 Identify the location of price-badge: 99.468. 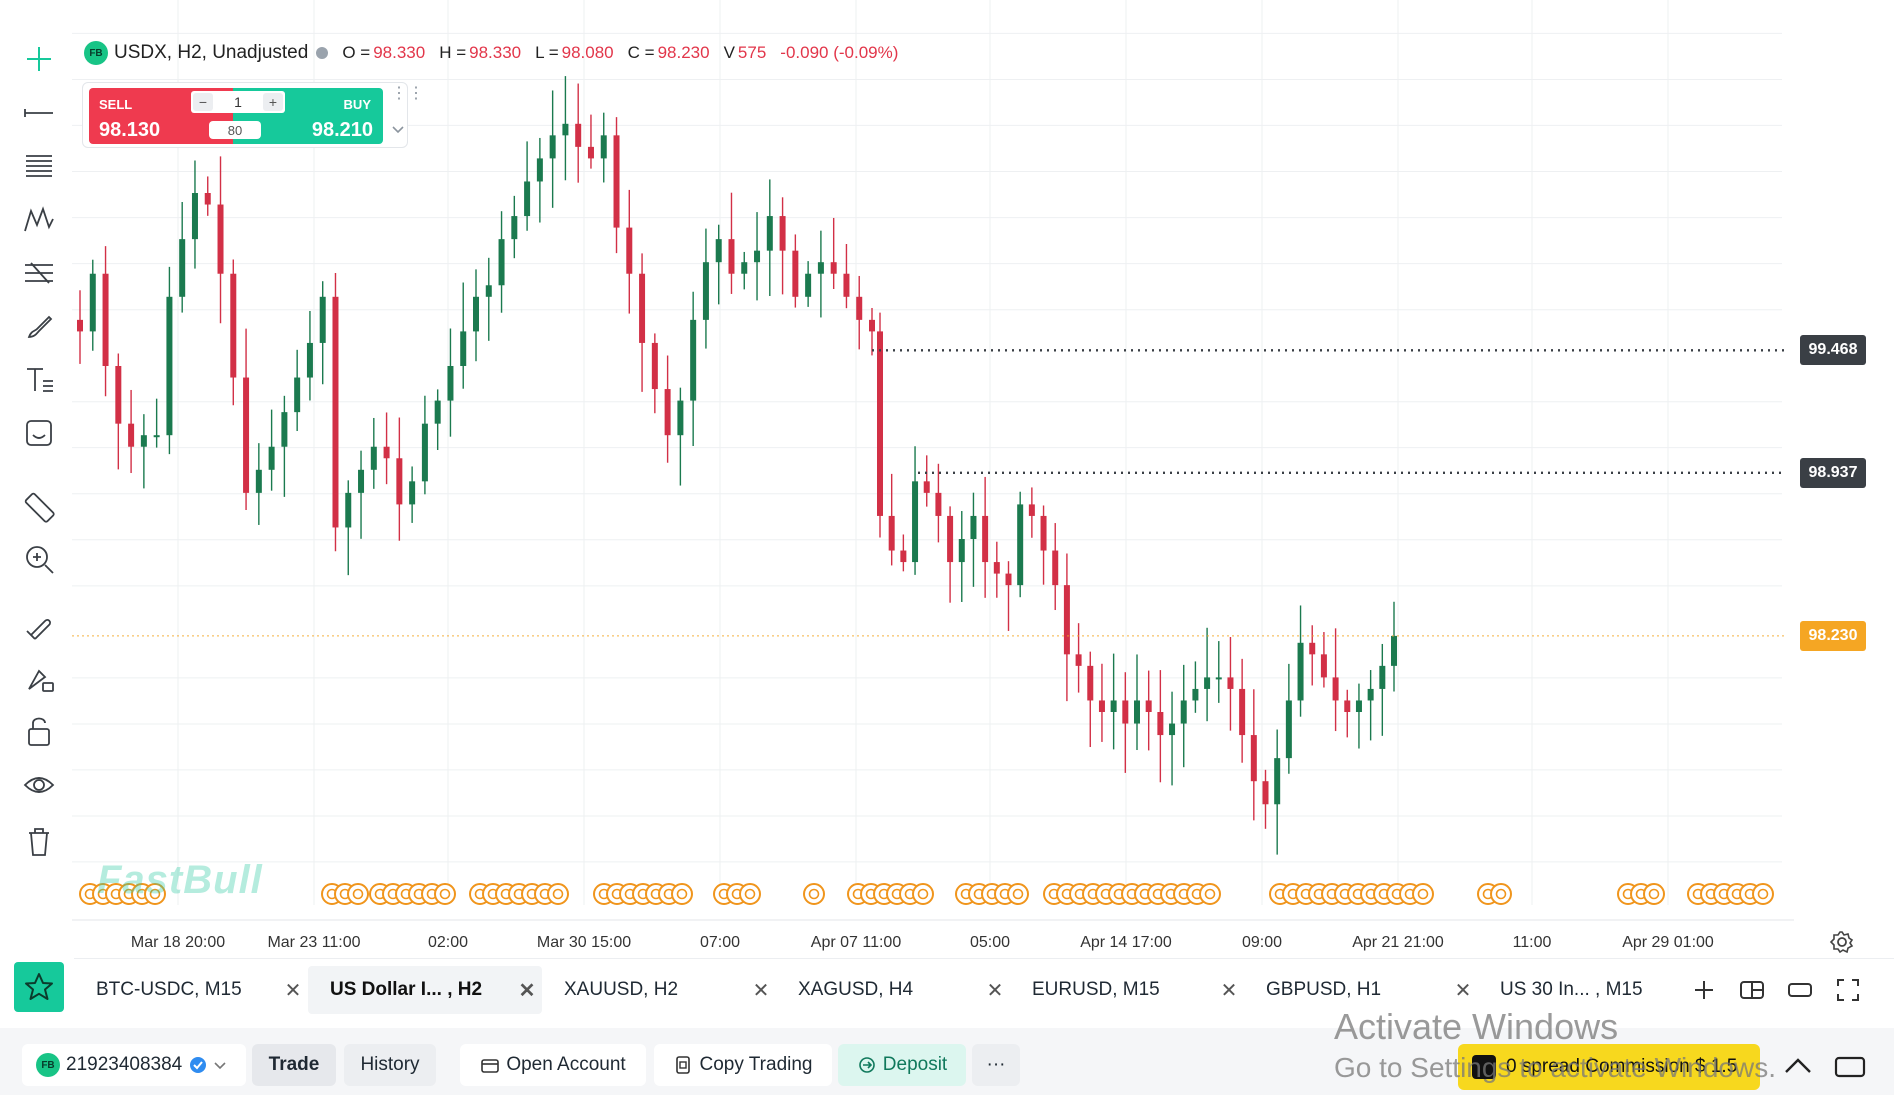
(1833, 350).